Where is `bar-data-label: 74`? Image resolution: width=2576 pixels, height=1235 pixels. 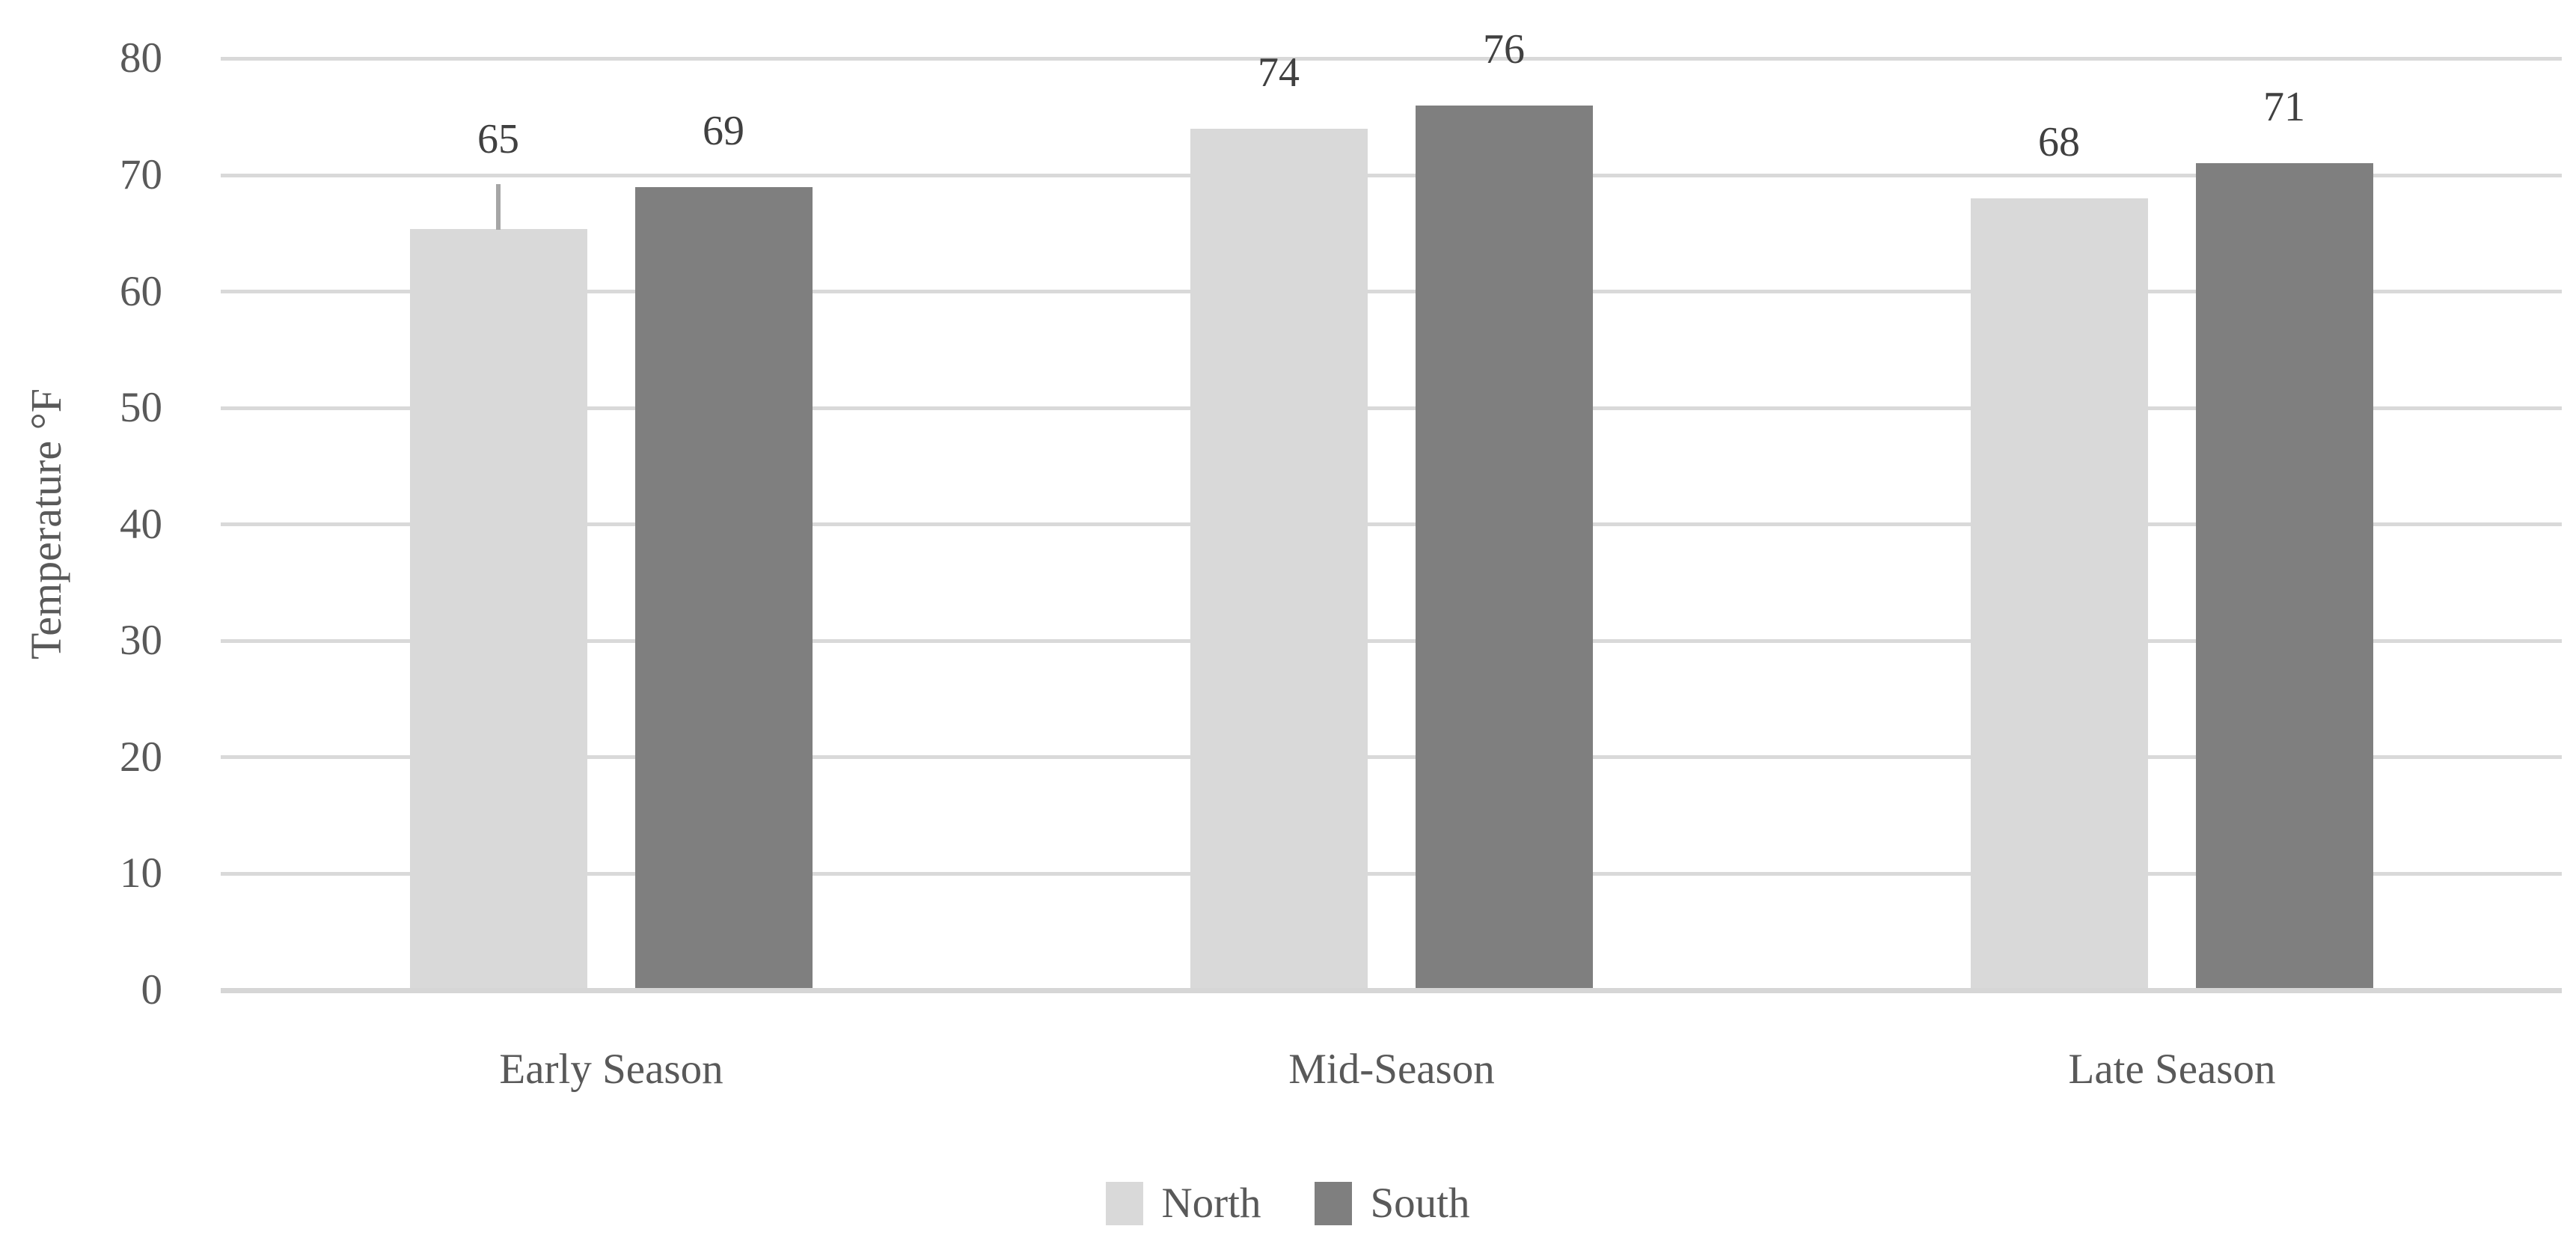 bar-data-label: 74 is located at coordinates (1279, 72).